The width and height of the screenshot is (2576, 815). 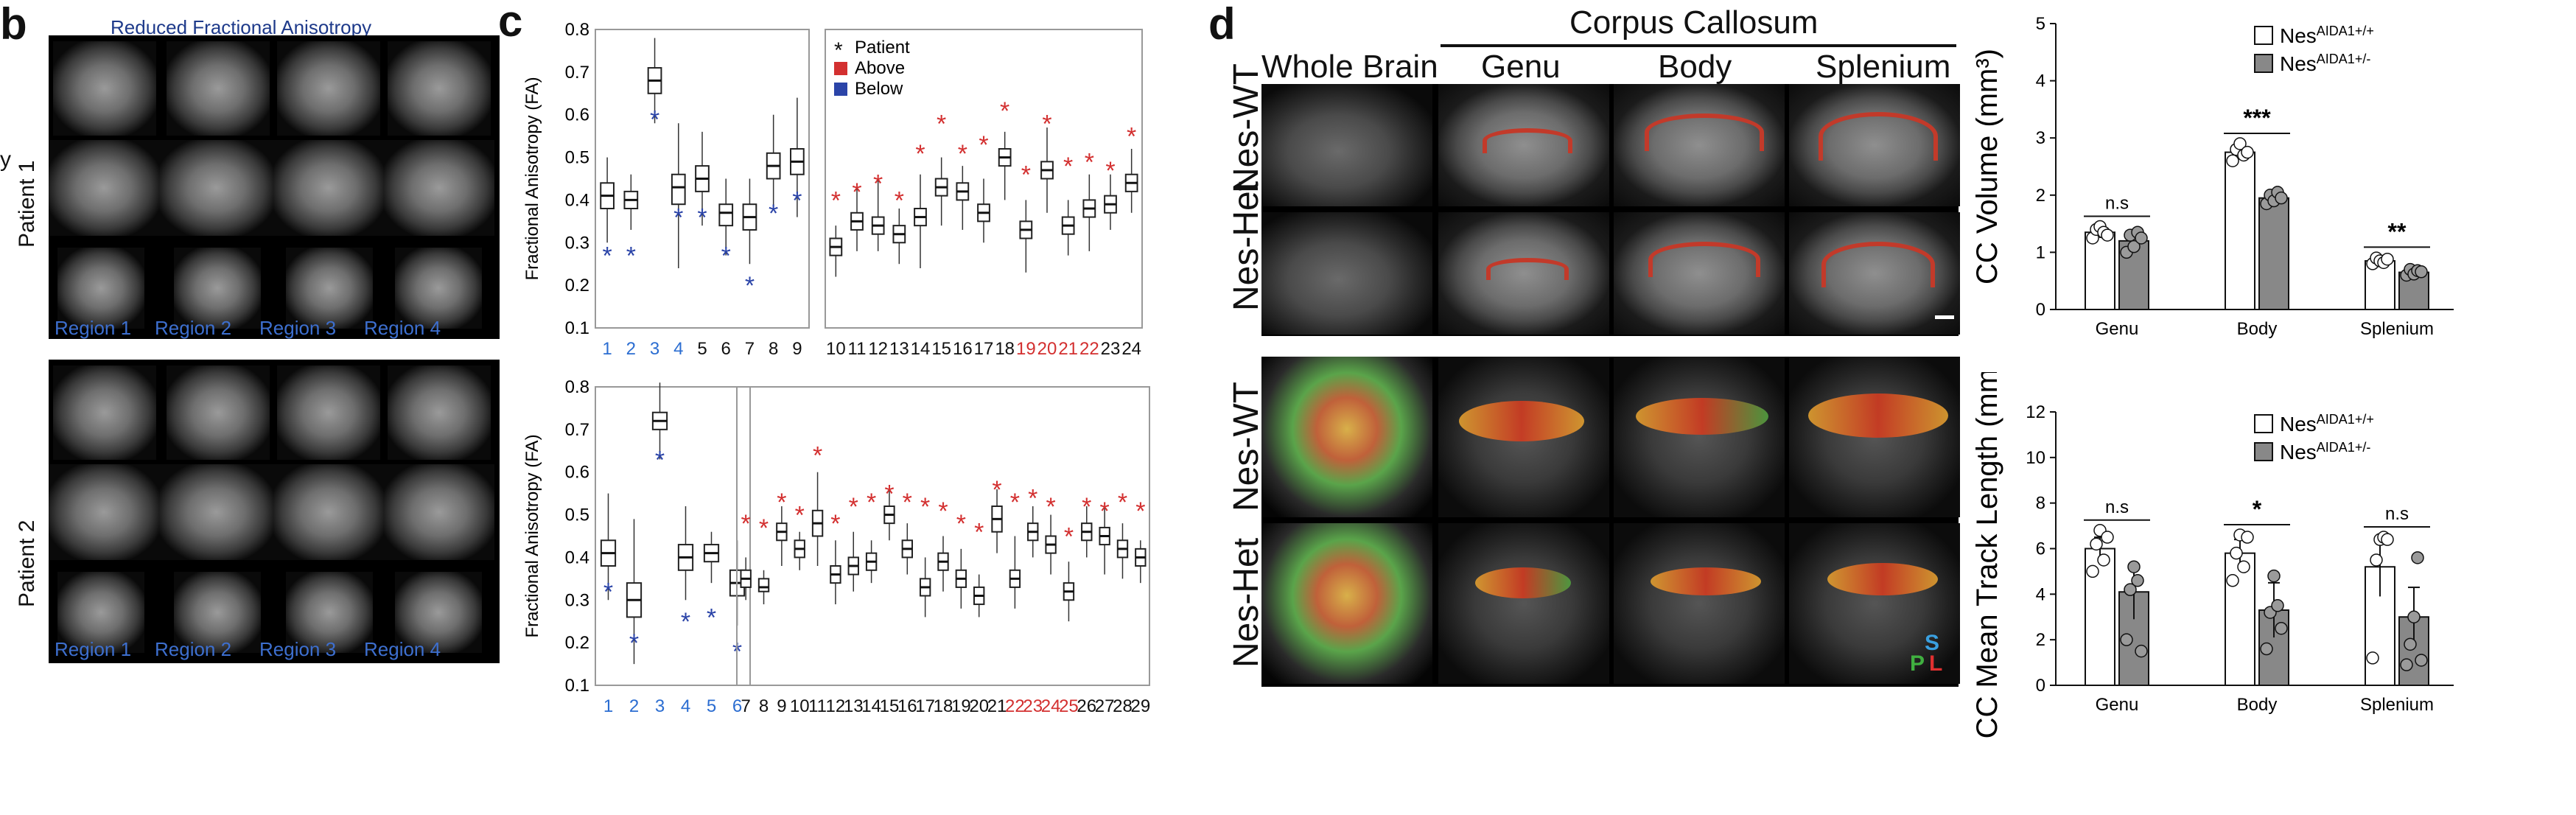 I want to click on legend-marker, so click(x=840, y=68).